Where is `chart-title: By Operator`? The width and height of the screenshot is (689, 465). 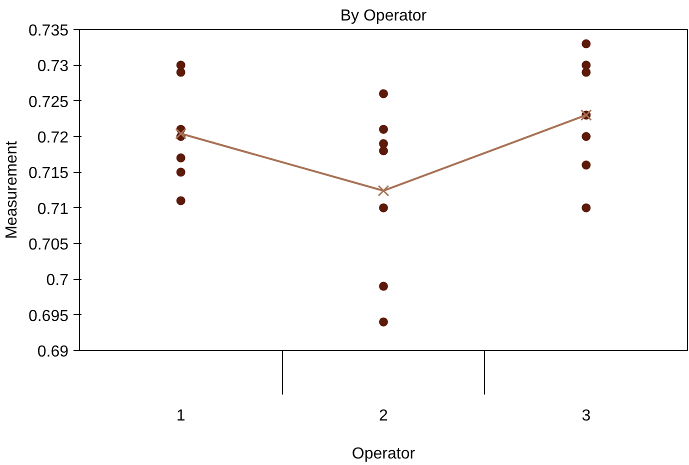
chart-title: By Operator is located at coordinates (384, 16).